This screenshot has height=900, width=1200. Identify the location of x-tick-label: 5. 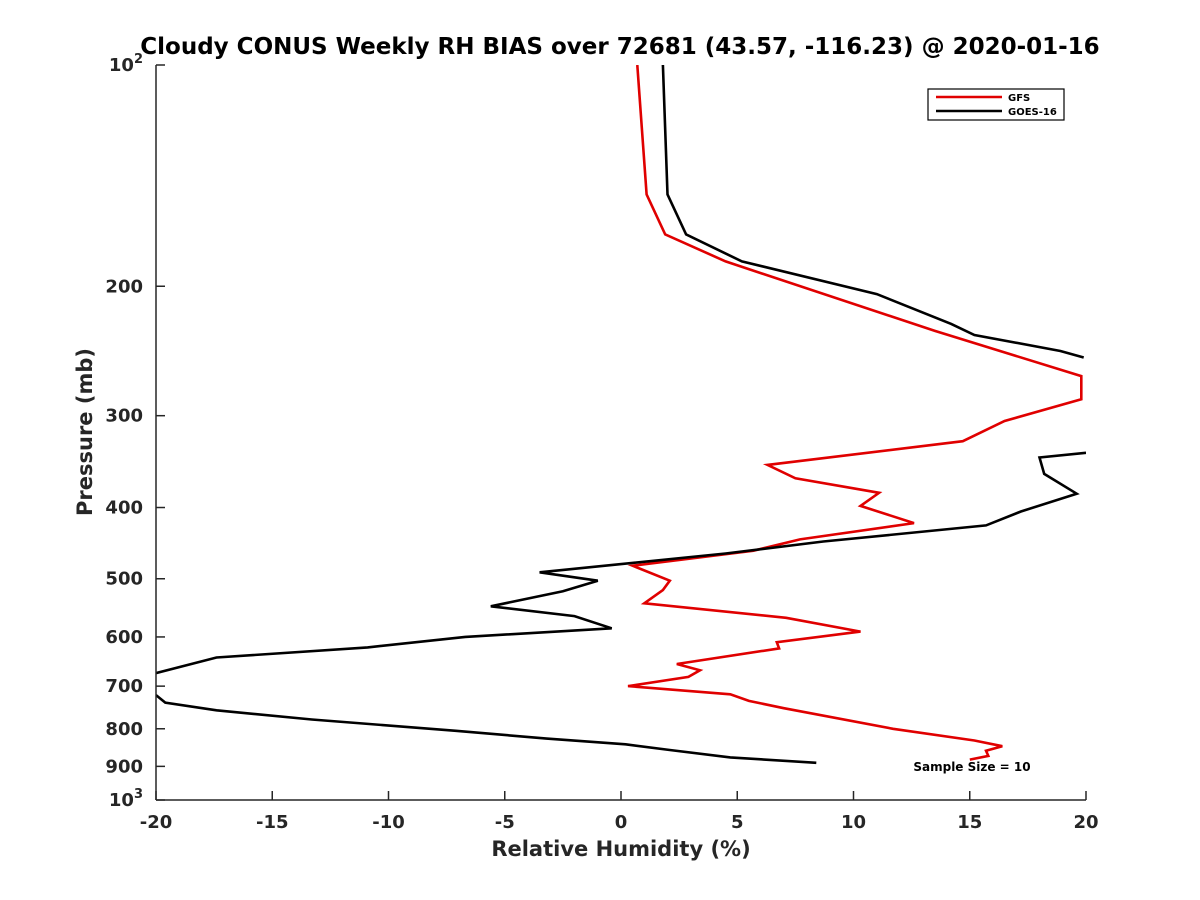
(737, 822).